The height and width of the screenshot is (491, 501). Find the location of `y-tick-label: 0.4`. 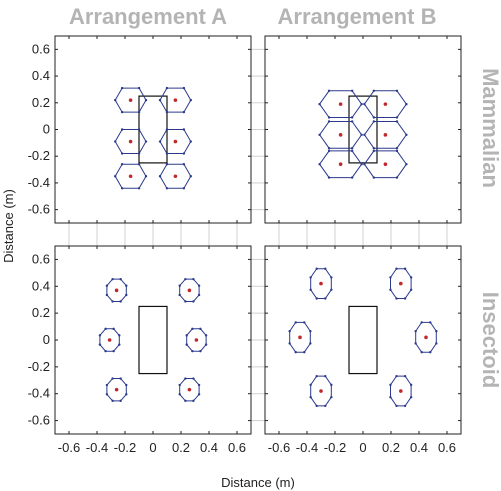

y-tick-label: 0.4 is located at coordinates (41, 75).